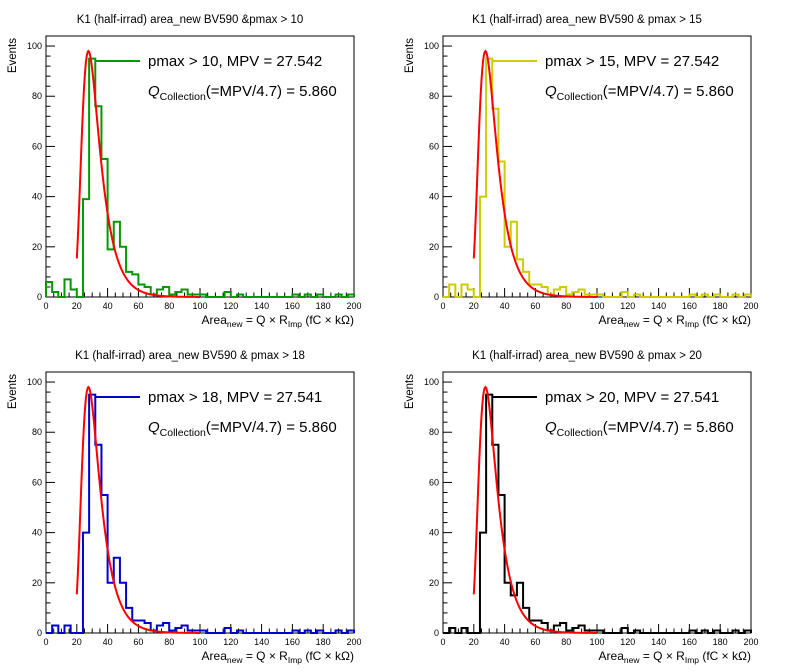 This screenshot has height=672, width=796. I want to click on legend-label: pmax > 18, MPV = 27.541, so click(235, 397).